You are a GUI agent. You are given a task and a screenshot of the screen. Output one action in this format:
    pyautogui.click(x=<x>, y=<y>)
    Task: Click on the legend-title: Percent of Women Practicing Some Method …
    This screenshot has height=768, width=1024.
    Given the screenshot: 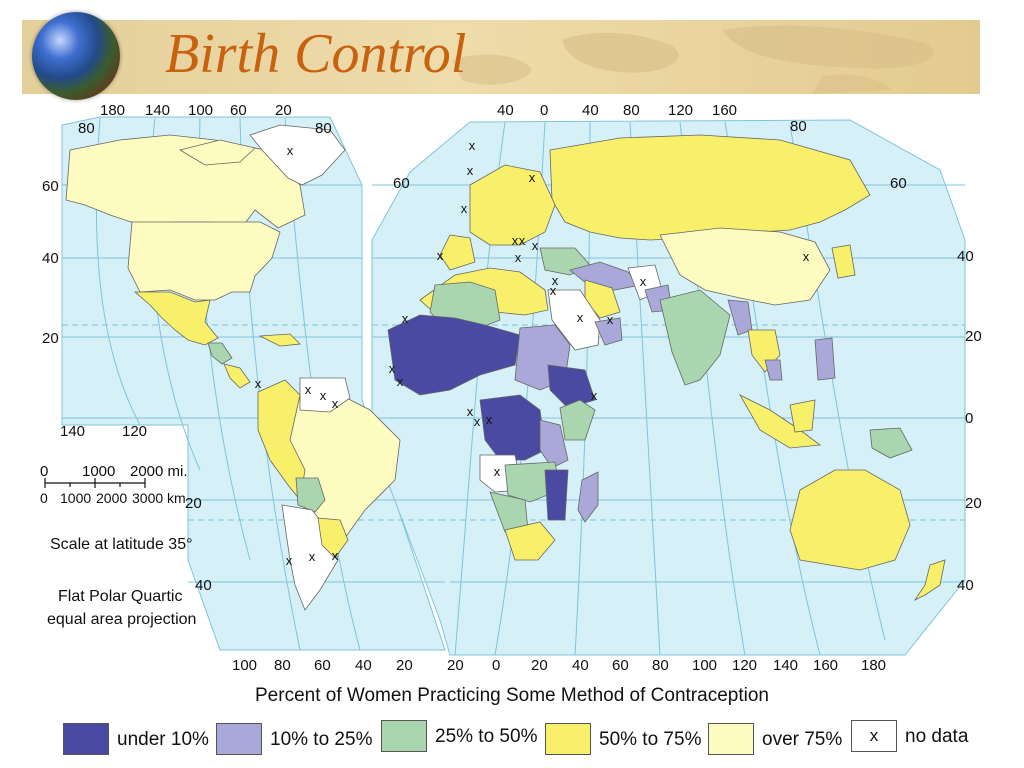 What is the action you would take?
    pyautogui.click(x=512, y=695)
    